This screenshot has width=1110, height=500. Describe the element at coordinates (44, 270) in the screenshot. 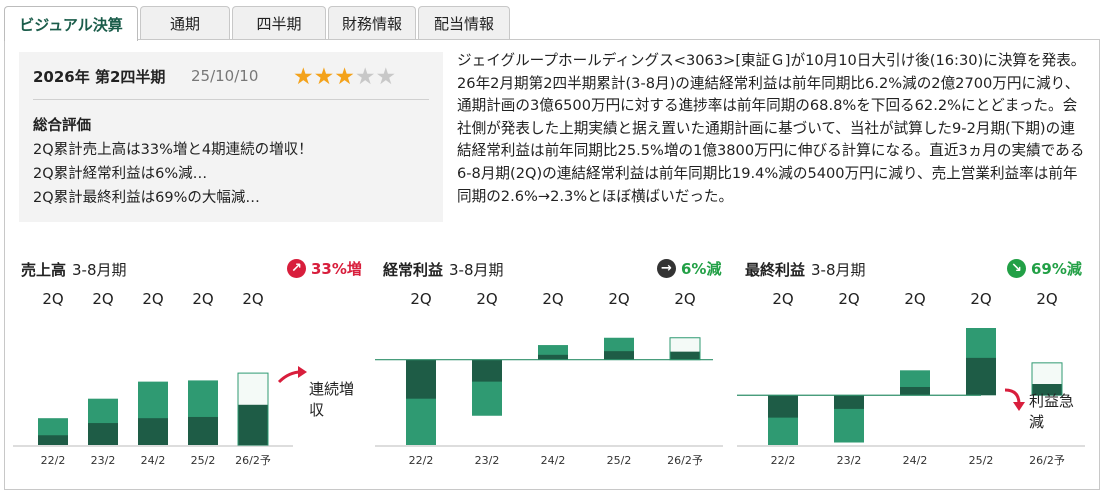

I see `chart-title-text: 売上高` at that location.